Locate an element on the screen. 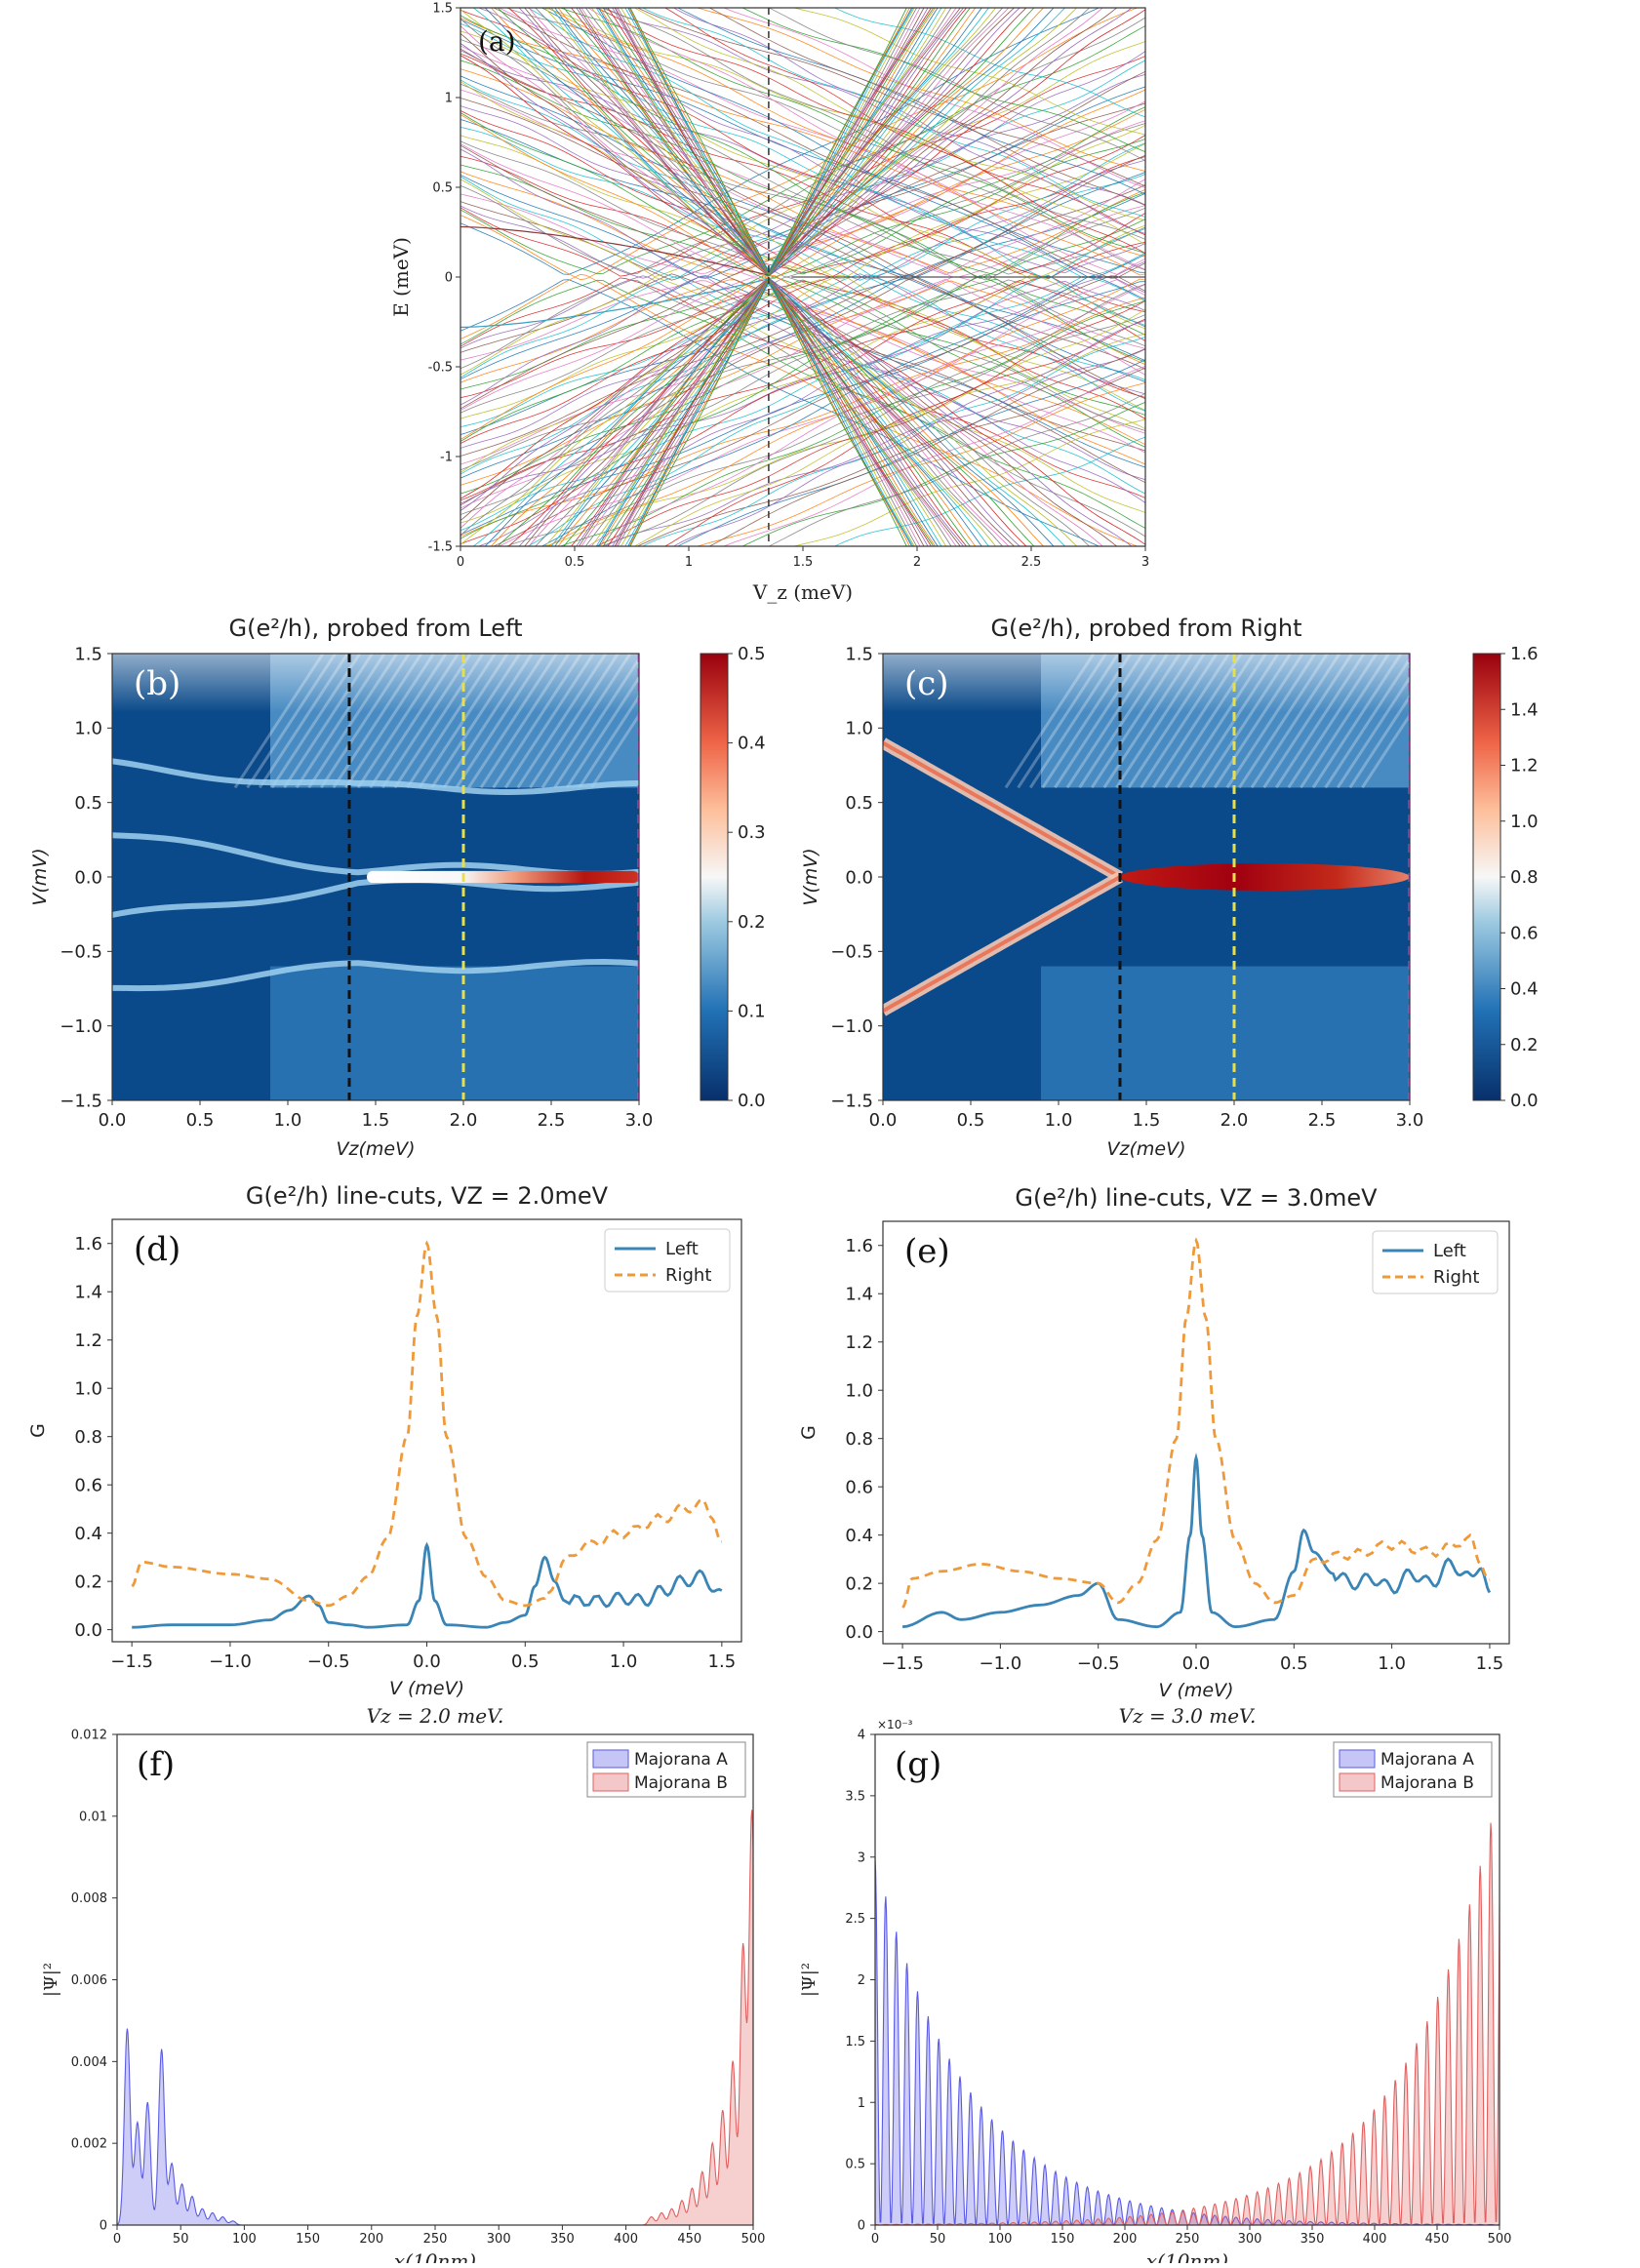  legend-swatch is located at coordinates (1357, 1782).